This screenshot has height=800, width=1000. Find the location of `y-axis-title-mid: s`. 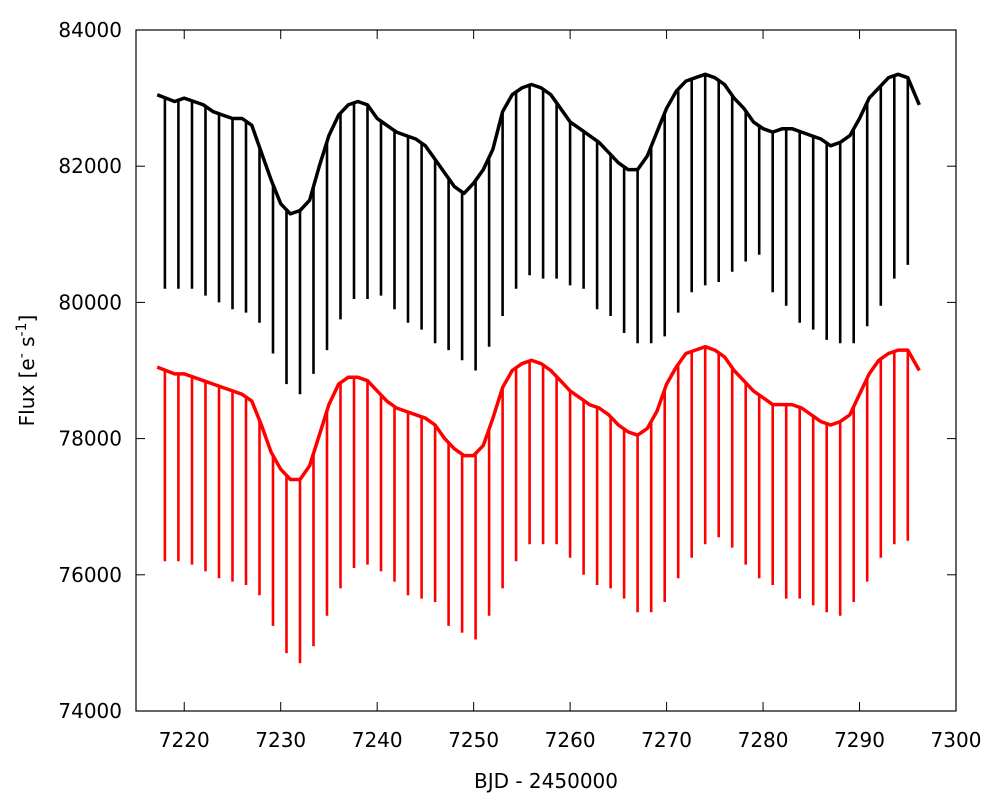

y-axis-title-mid: s is located at coordinates (27, 344).